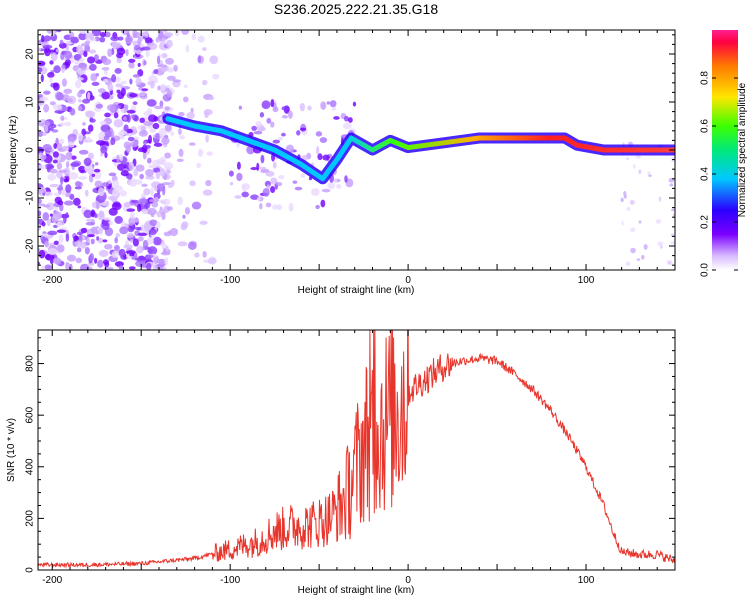  Describe the element at coordinates (30, 570) in the screenshot. I see `snr-y-tick-label: 0` at that location.